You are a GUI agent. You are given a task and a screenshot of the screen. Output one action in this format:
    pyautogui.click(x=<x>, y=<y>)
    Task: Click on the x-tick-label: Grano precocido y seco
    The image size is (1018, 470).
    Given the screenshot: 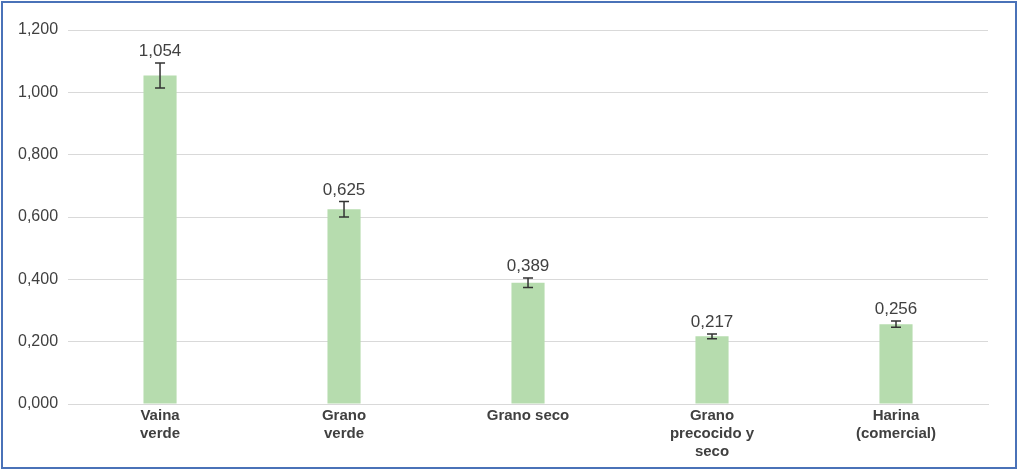 What is the action you would take?
    pyautogui.click(x=712, y=433)
    